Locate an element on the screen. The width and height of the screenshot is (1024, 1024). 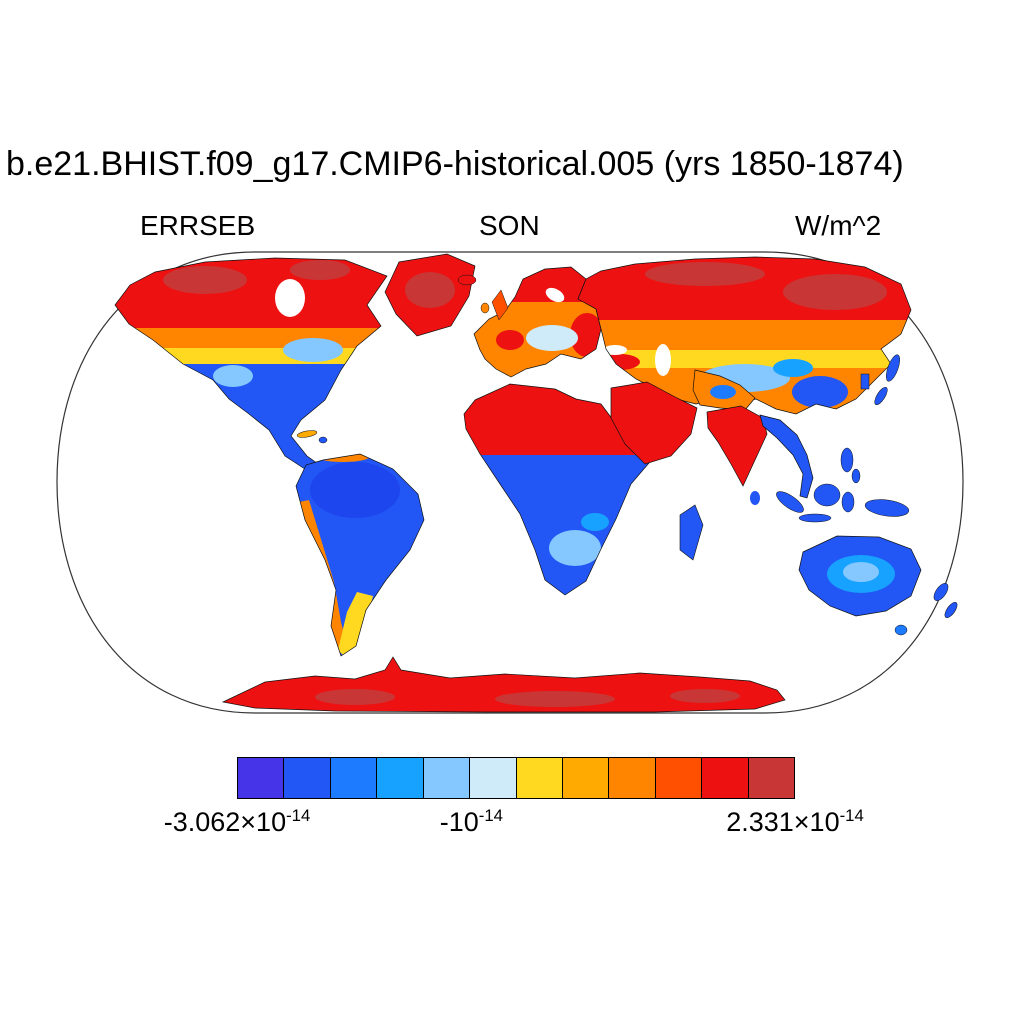
greenland is located at coordinates (430, 295).